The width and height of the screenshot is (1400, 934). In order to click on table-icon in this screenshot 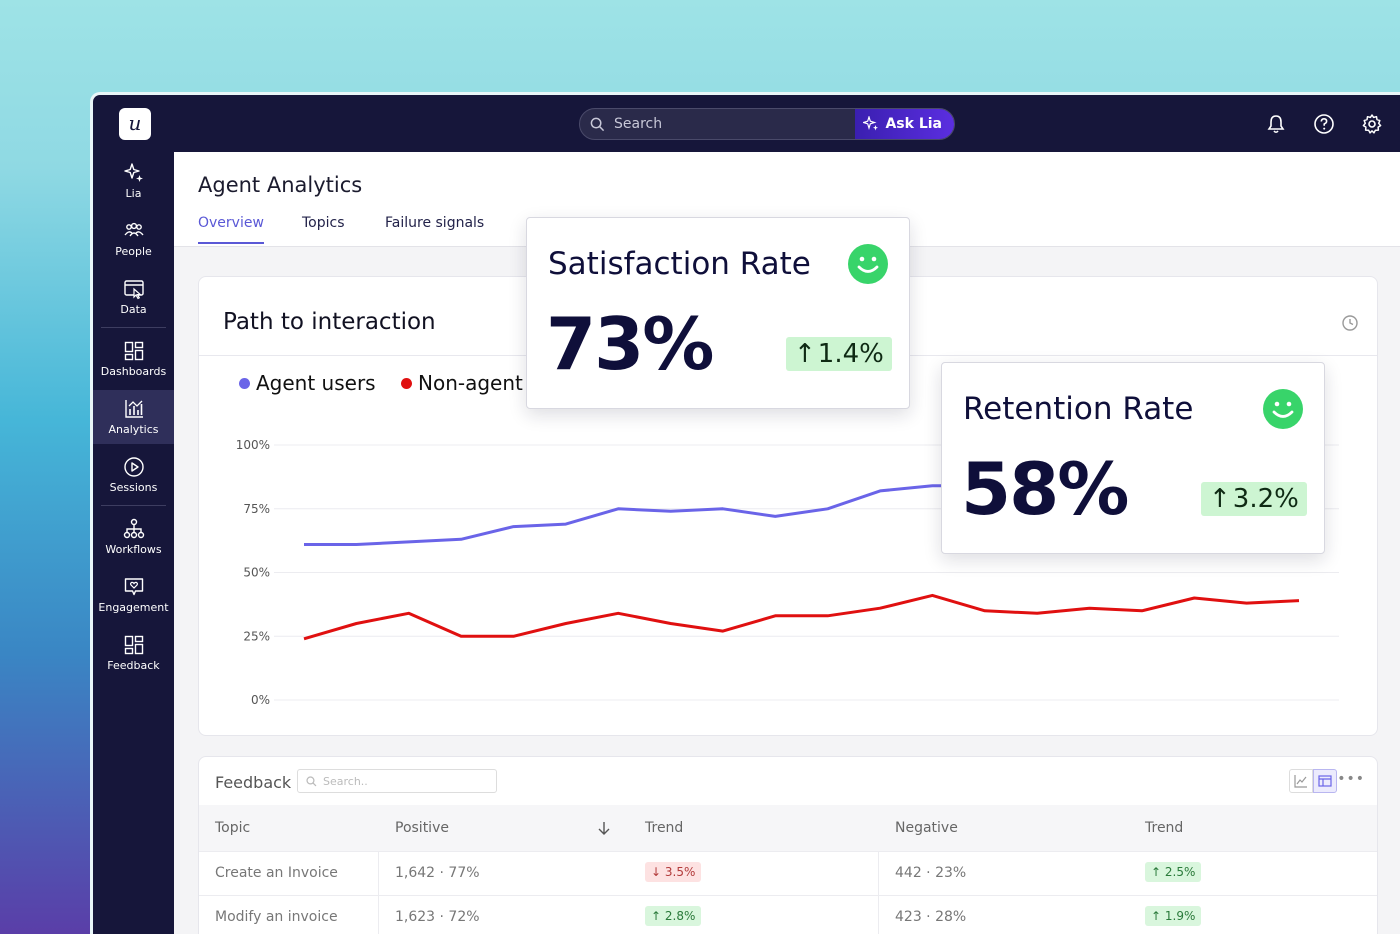, I will do `click(1325, 781)`.